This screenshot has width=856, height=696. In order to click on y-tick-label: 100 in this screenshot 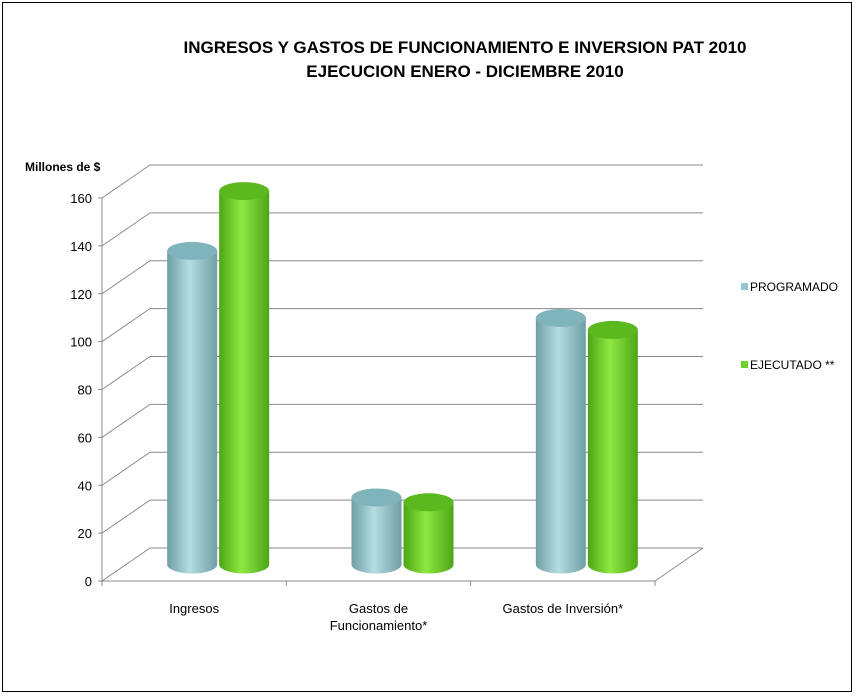, I will do `click(81, 342)`.